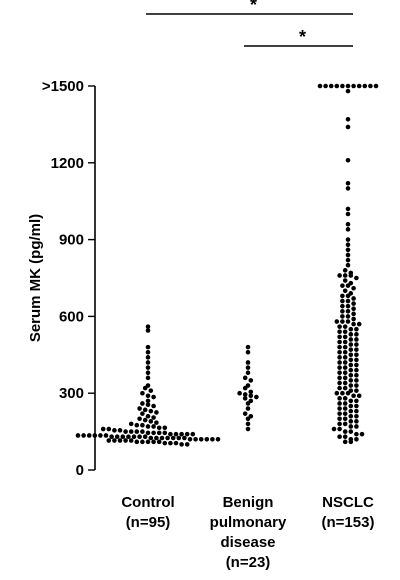 This screenshot has height=580, width=400. What do you see at coordinates (71, 393) in the screenshot?
I see `y-tick-label: 300` at bounding box center [71, 393].